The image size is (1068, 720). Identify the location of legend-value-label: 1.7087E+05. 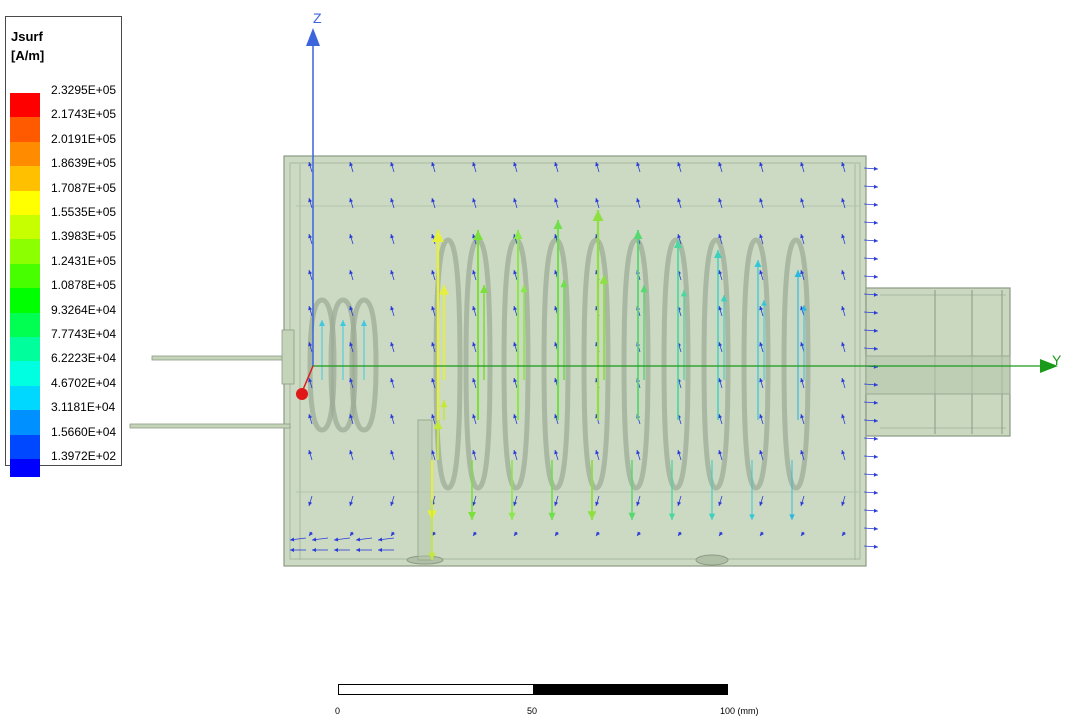
(84, 187).